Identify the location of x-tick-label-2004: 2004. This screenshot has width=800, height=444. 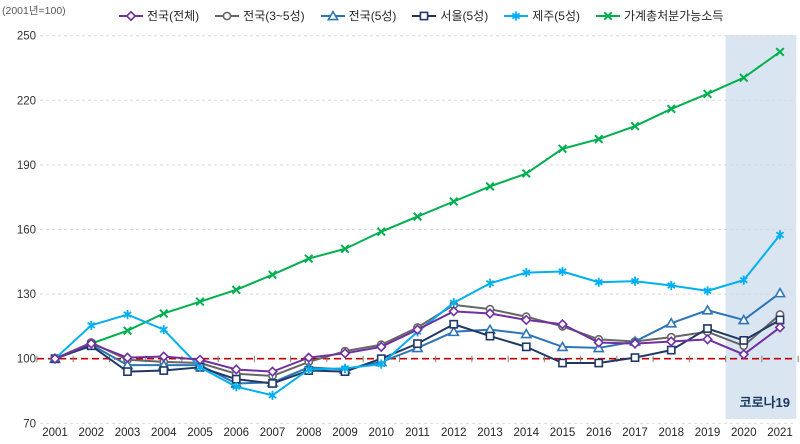
(164, 433).